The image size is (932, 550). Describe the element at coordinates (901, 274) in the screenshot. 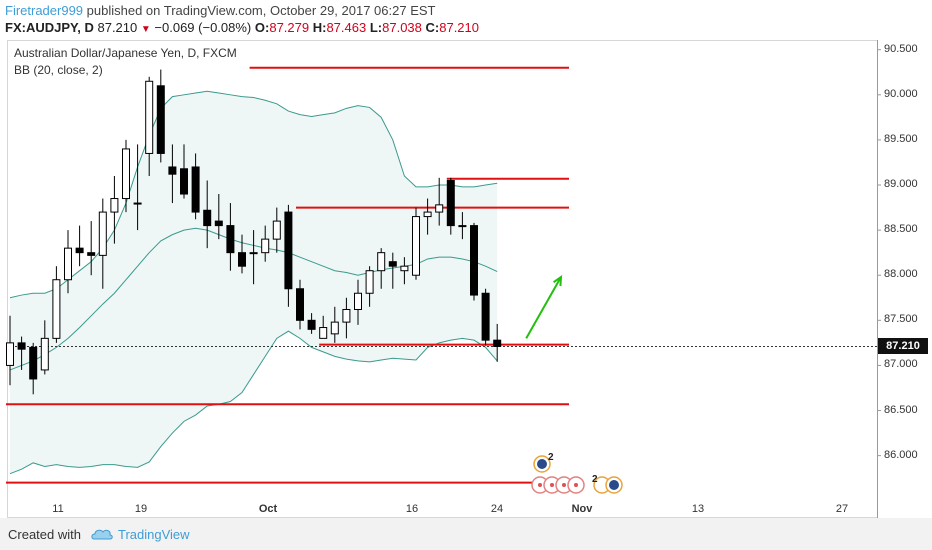

I see `price-tick-label: 88.000` at that location.